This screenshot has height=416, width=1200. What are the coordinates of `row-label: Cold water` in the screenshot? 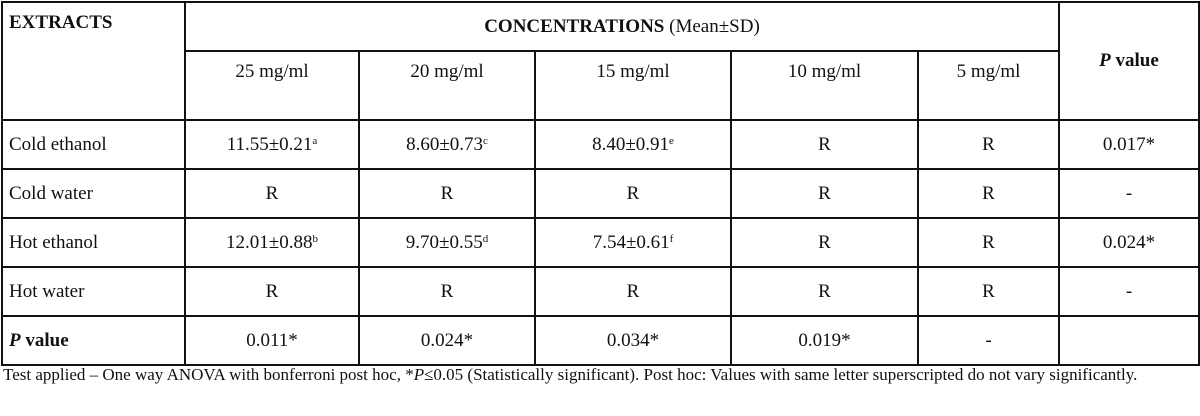 It's located at (93, 193).